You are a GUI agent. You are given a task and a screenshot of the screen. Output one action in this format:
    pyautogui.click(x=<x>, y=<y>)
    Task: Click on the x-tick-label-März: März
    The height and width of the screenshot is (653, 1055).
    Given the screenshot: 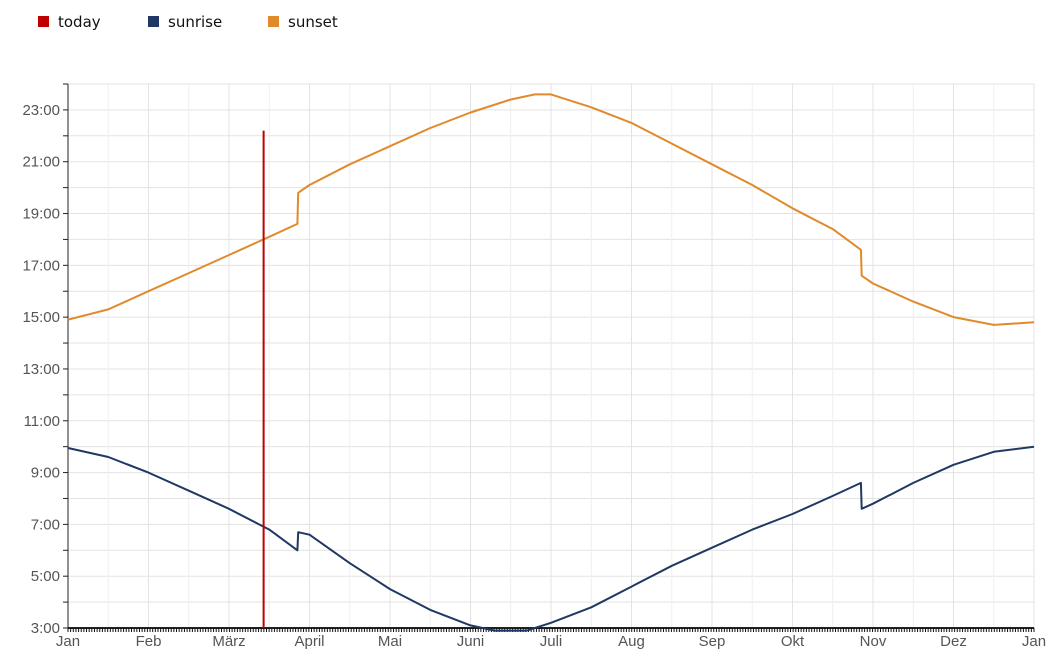 What is the action you would take?
    pyautogui.click(x=228, y=641)
    